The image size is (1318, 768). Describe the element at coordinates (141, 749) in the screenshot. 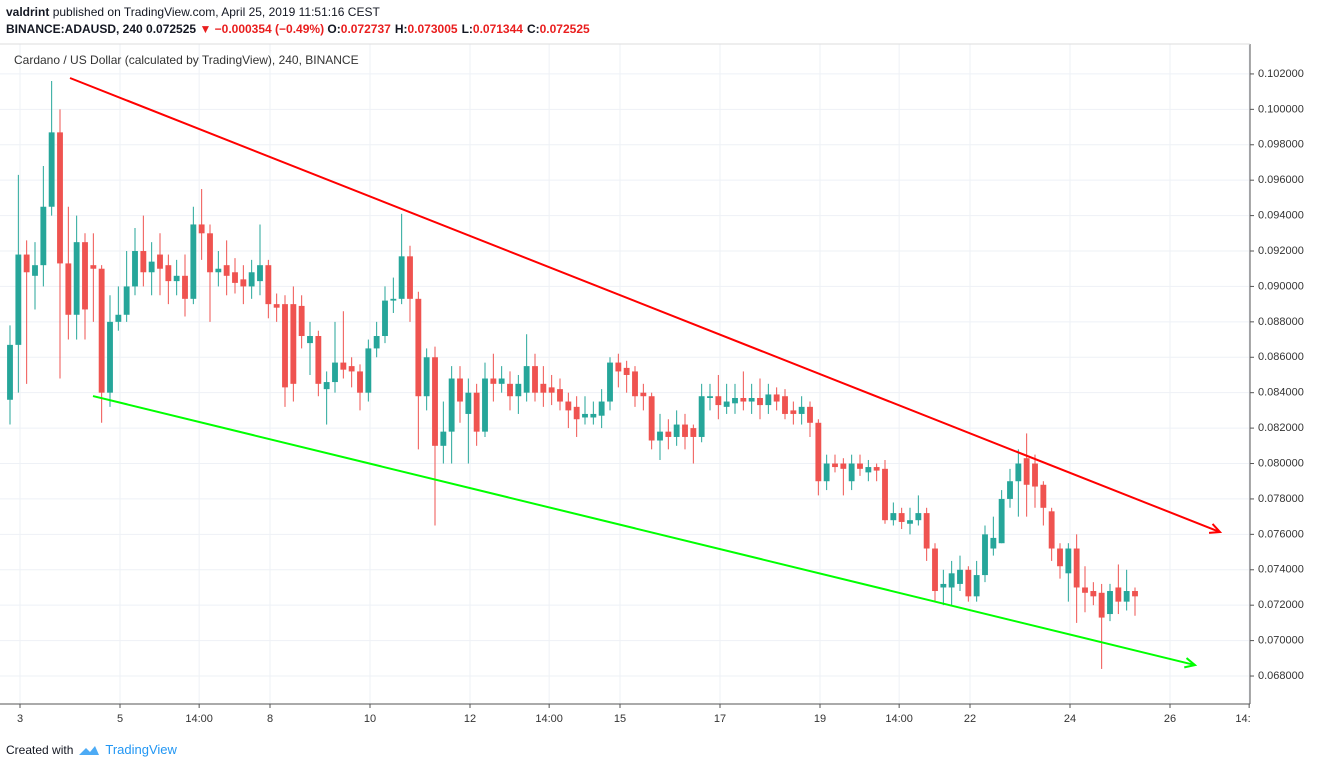

I see `brand: TradingView` at that location.